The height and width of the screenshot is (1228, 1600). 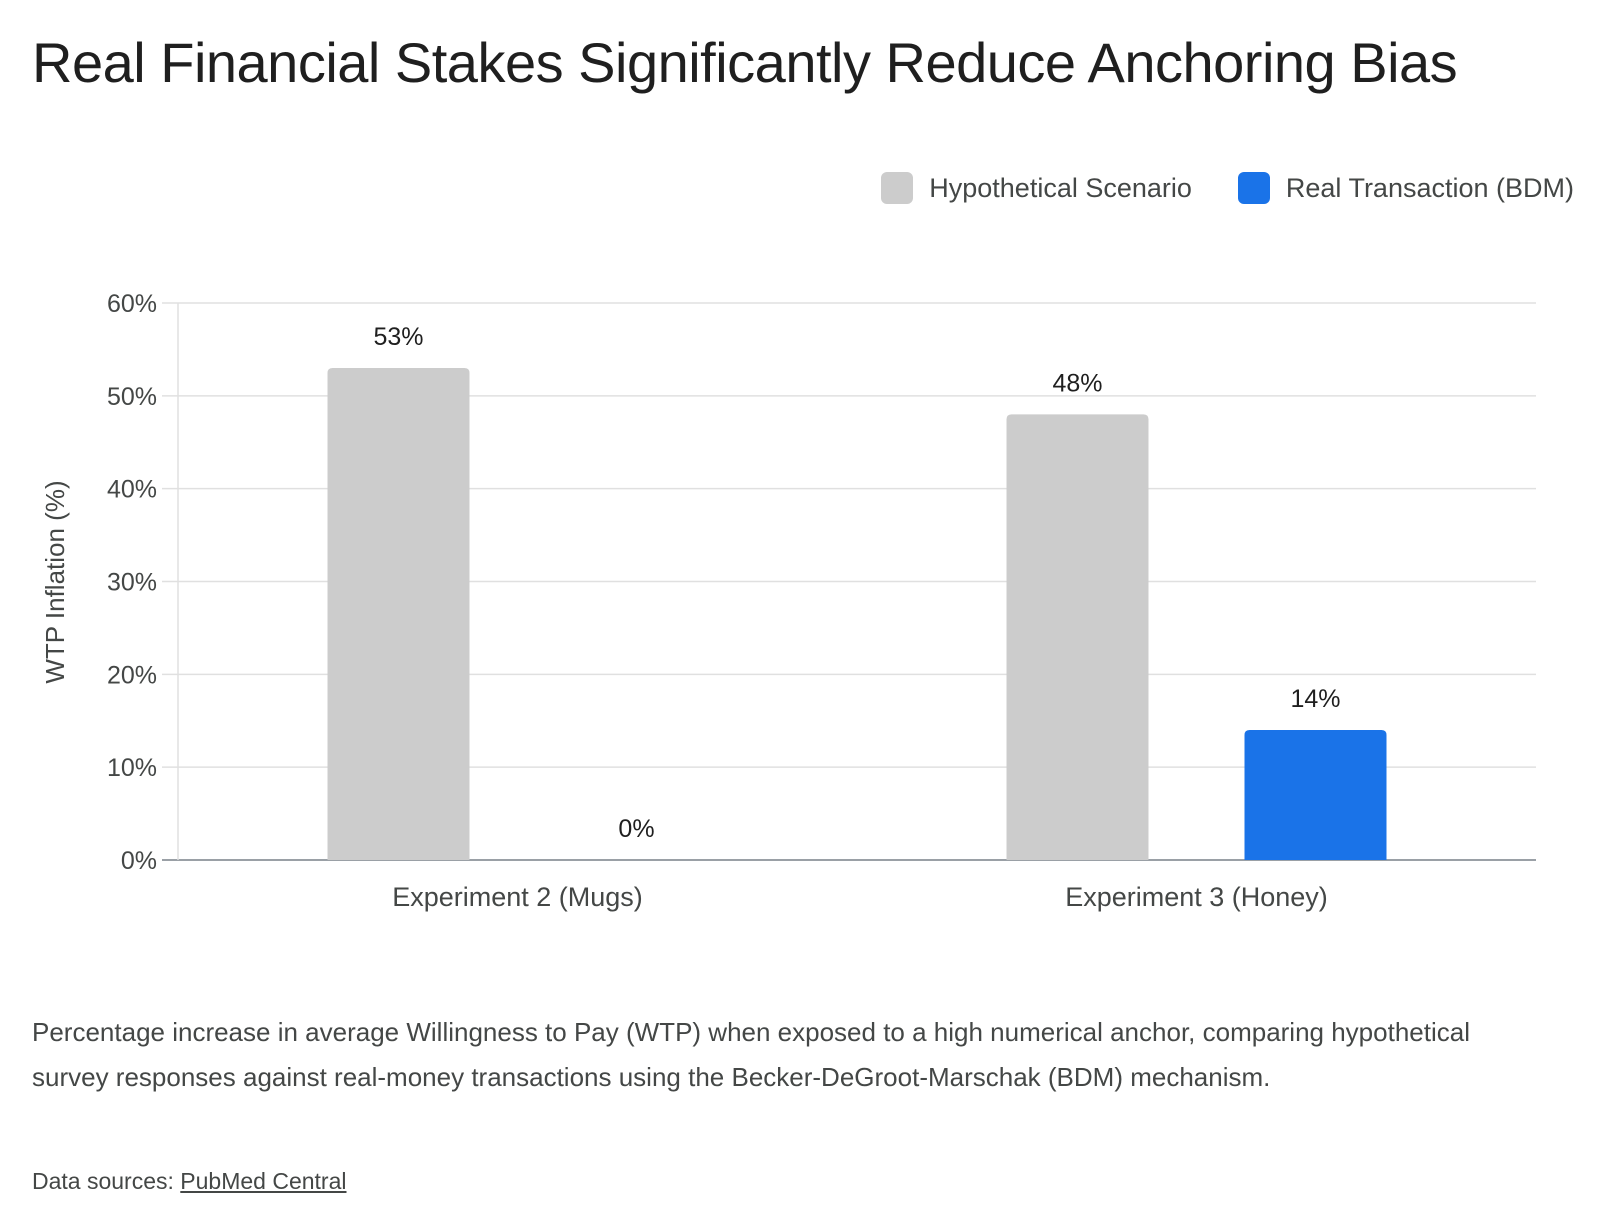 What do you see at coordinates (132, 768) in the screenshot?
I see `y-tick-label: 10%` at bounding box center [132, 768].